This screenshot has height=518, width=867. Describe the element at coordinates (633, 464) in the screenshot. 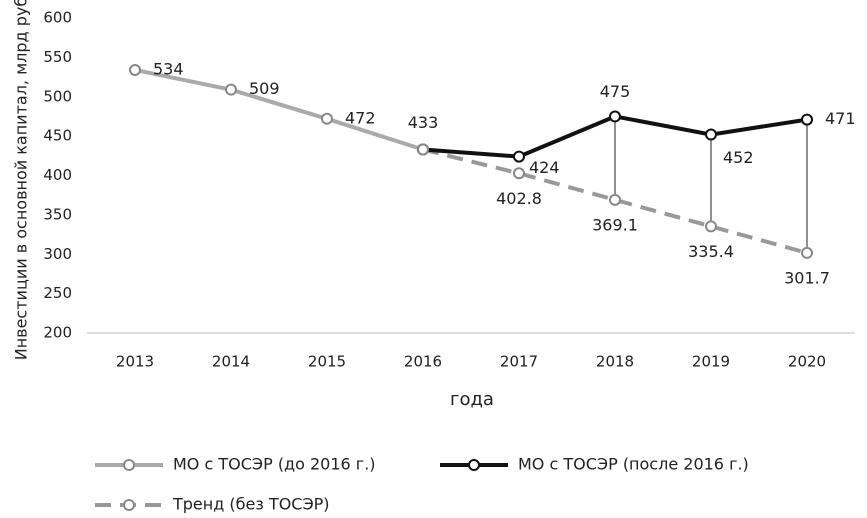

I see `legend-label: МО с ТОСЭР (после 2016 г.)` at that location.